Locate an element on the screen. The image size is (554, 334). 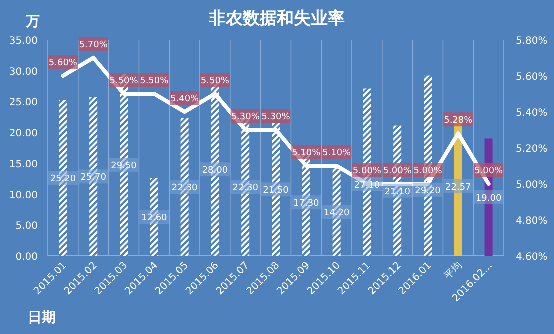
y-tick-label: 0.00 is located at coordinates (27, 257).